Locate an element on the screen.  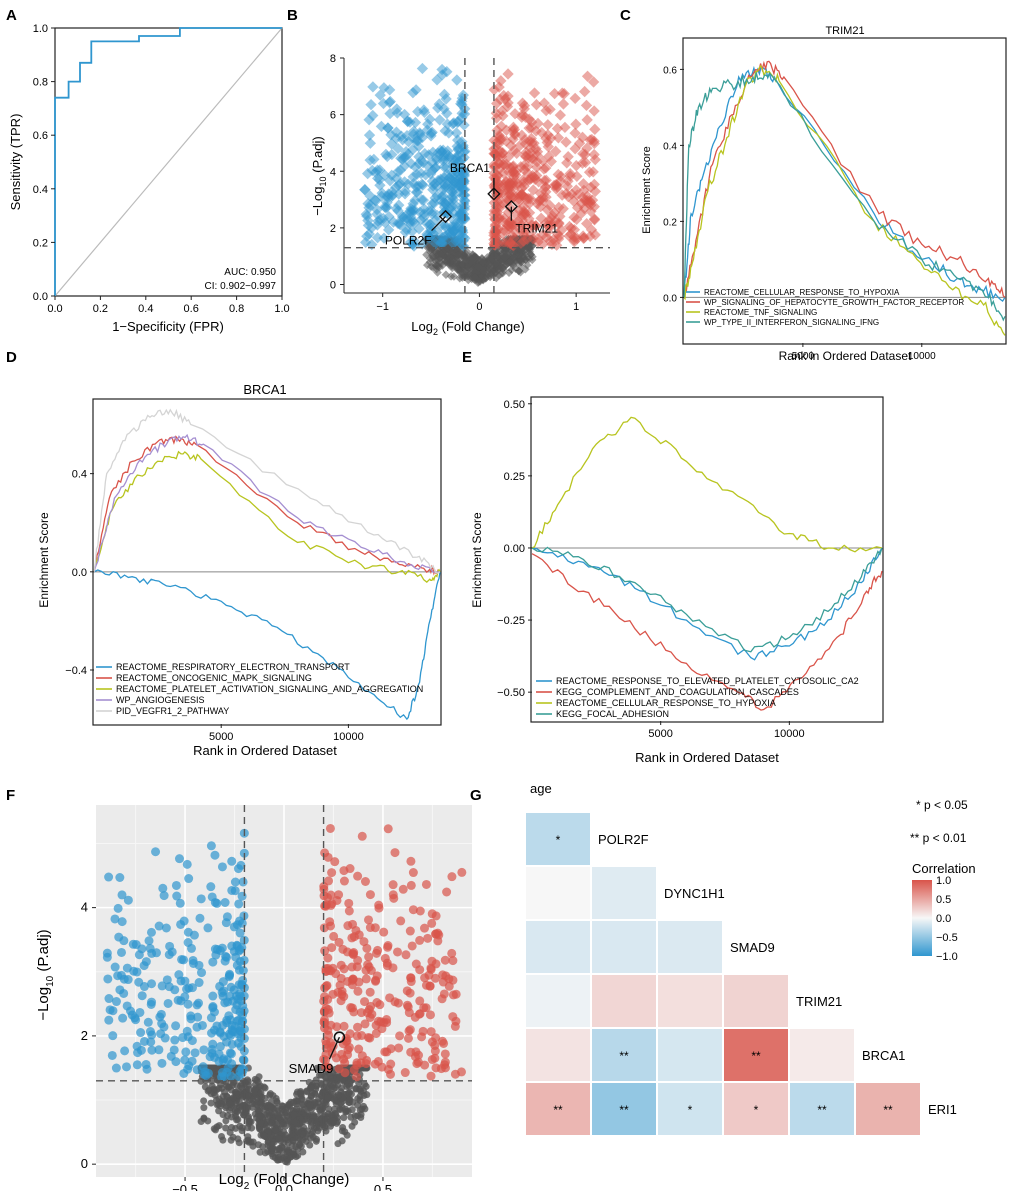
legend-label: REACTOME_CELLULAR_RESPONSE_TO_HYPOXIA is located at coordinates (666, 703).